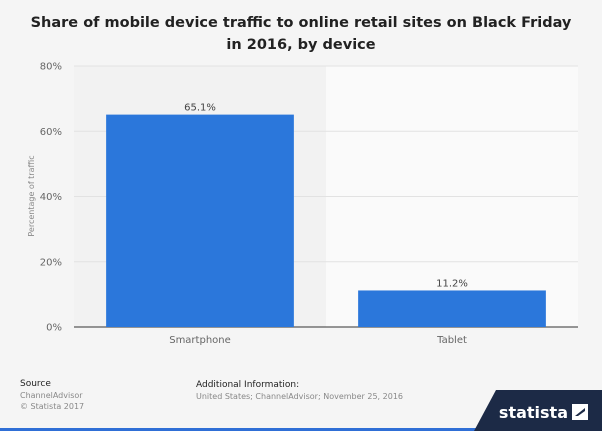  Describe the element at coordinates (318, 340) in the screenshot. I see `x-axis-ticks: Smartphone Tablet` at that location.